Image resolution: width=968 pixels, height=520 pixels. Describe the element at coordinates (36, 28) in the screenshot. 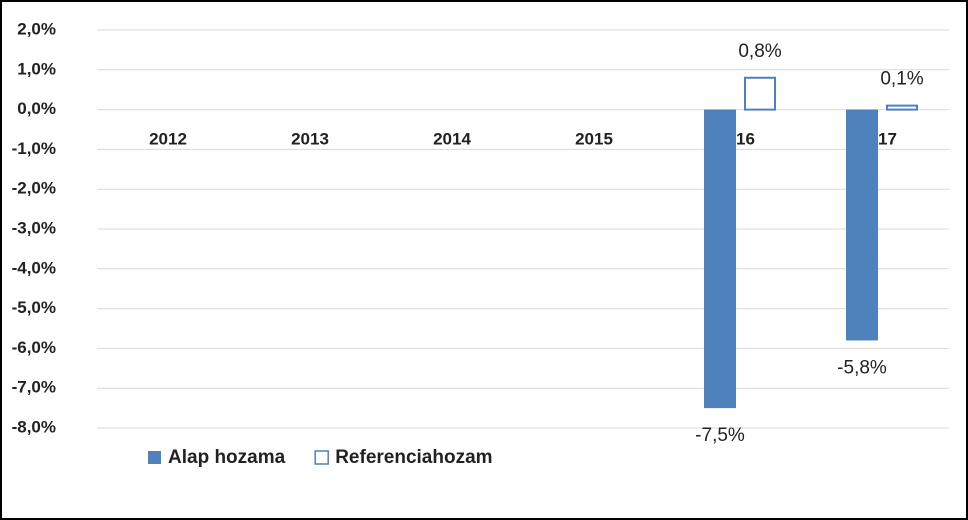

I see `y-tick-label: 2,0%` at that location.